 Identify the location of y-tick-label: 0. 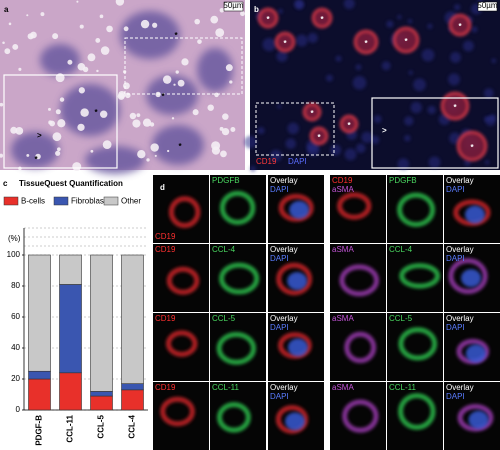
(18, 409).